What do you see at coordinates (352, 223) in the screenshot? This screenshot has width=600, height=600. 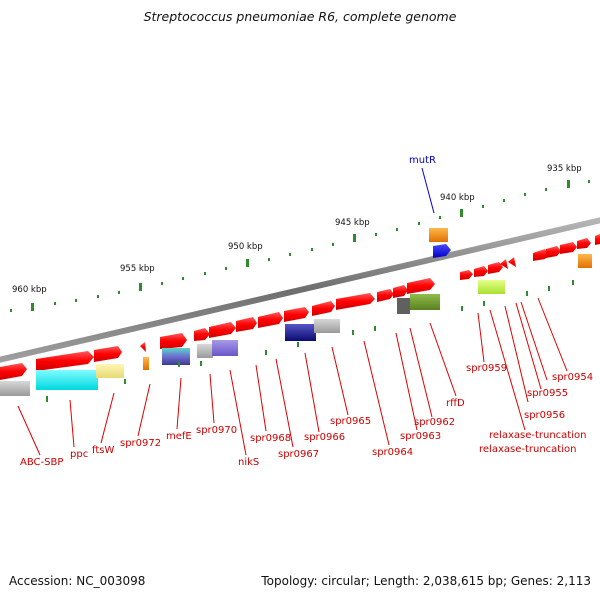 I see `ruler-label: 945 kbp` at bounding box center [352, 223].